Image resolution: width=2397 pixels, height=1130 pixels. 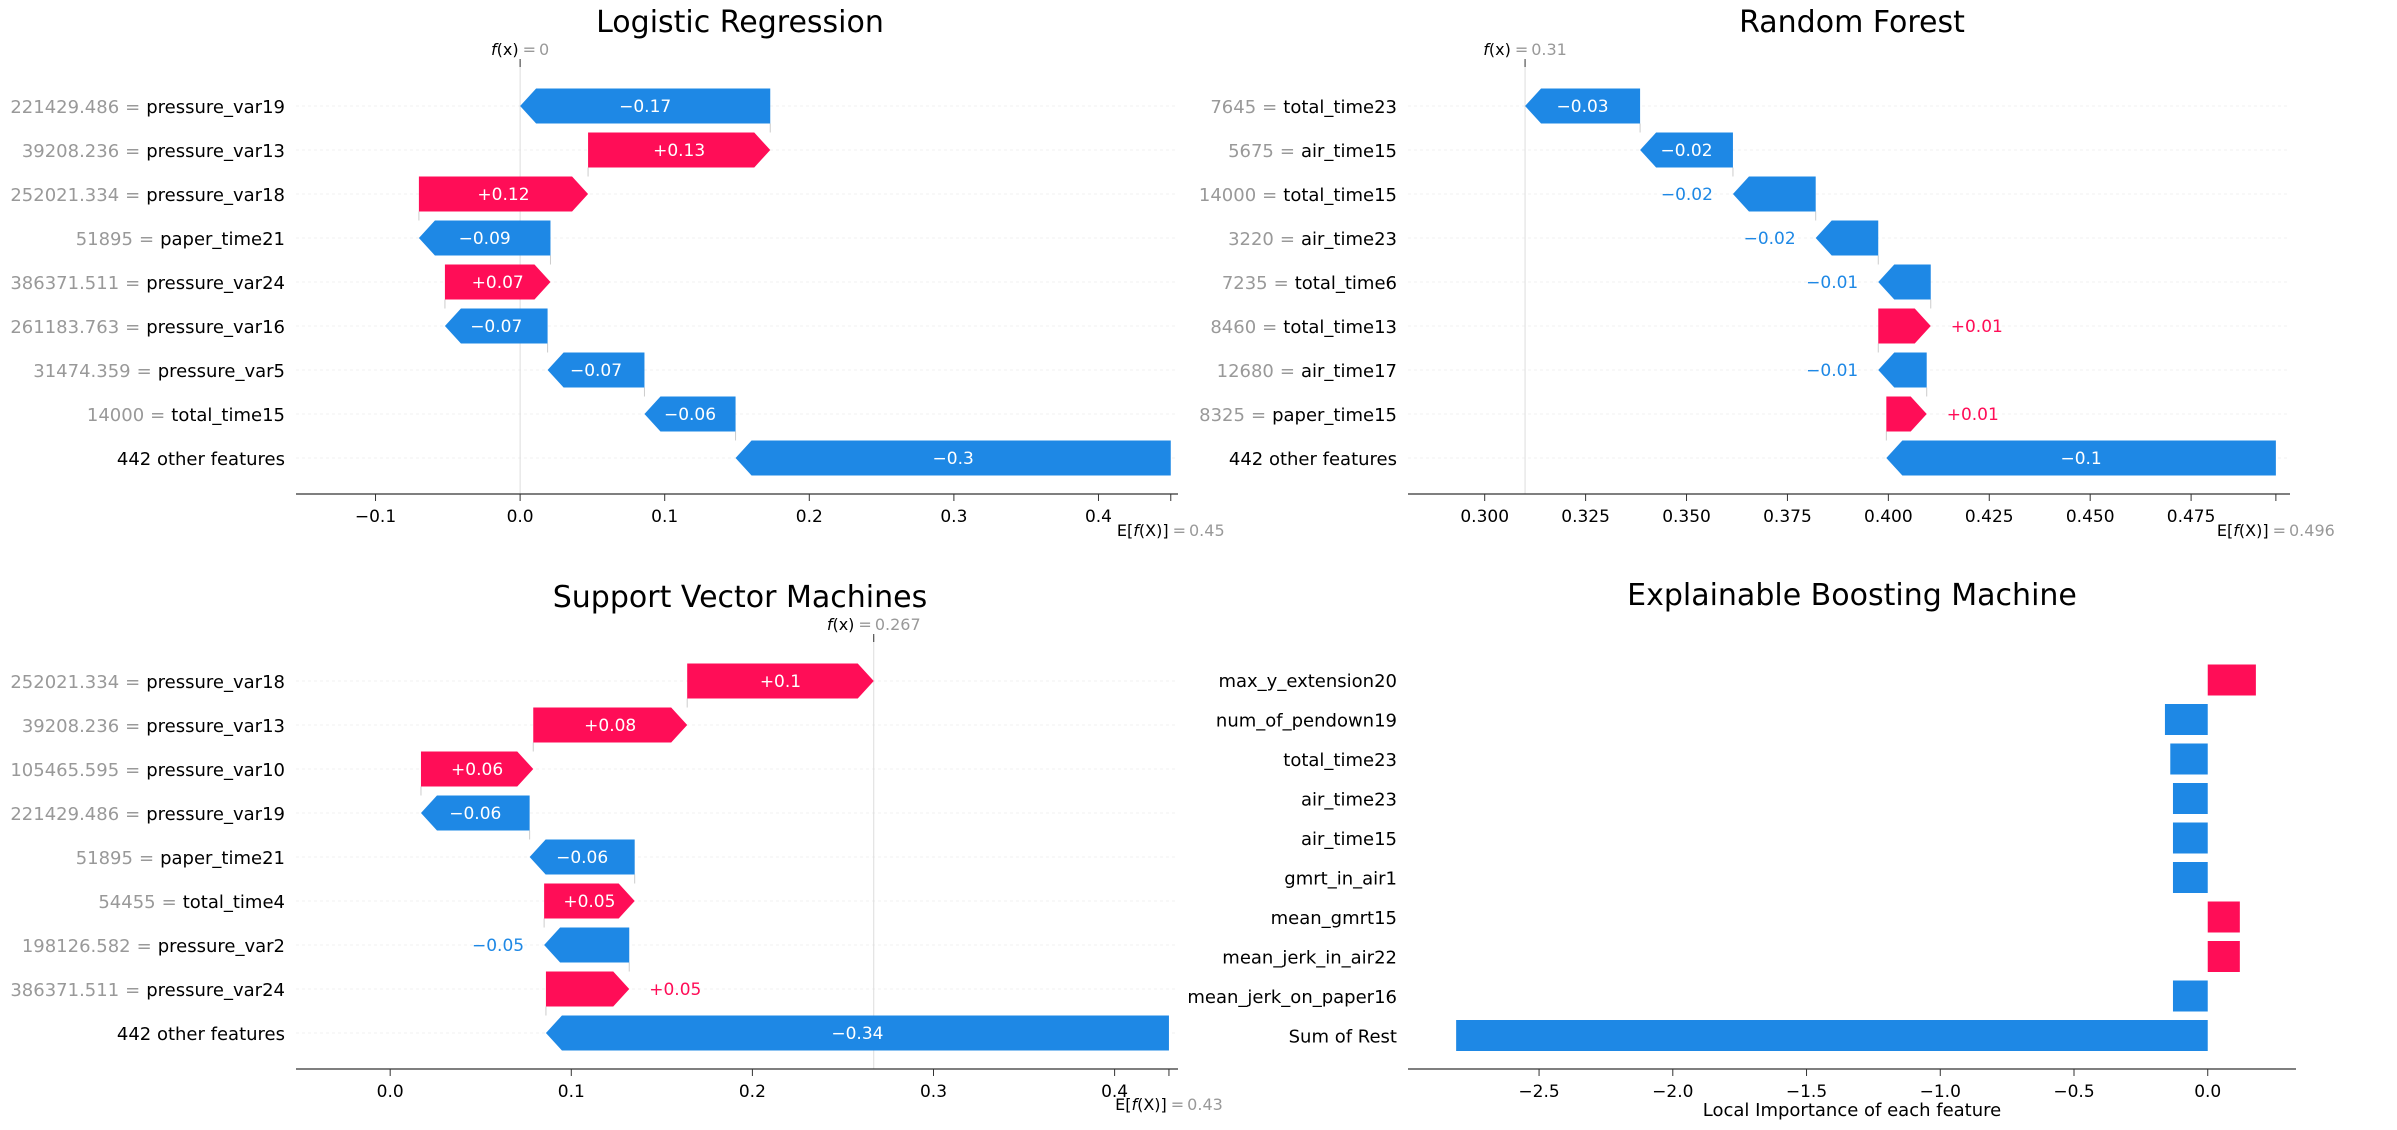 What do you see at coordinates (2279, 530) in the screenshot?
I see `efx-eq: =` at bounding box center [2279, 530].